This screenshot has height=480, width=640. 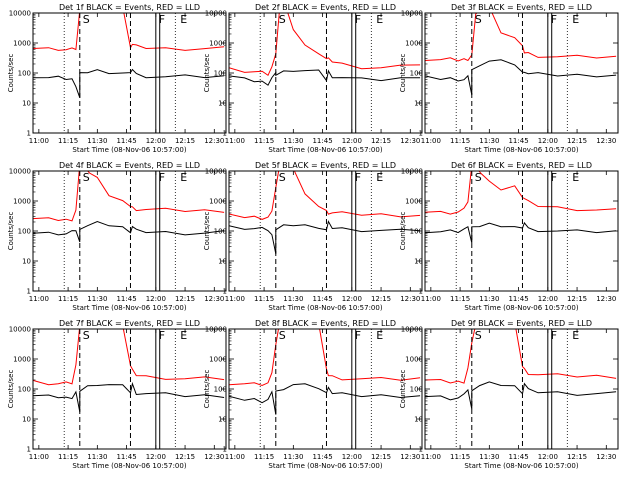 What do you see at coordinates (521, 323) in the screenshot?
I see `panel-title: Det 9f BLACK = Events, RED = LLD` at bounding box center [521, 323].